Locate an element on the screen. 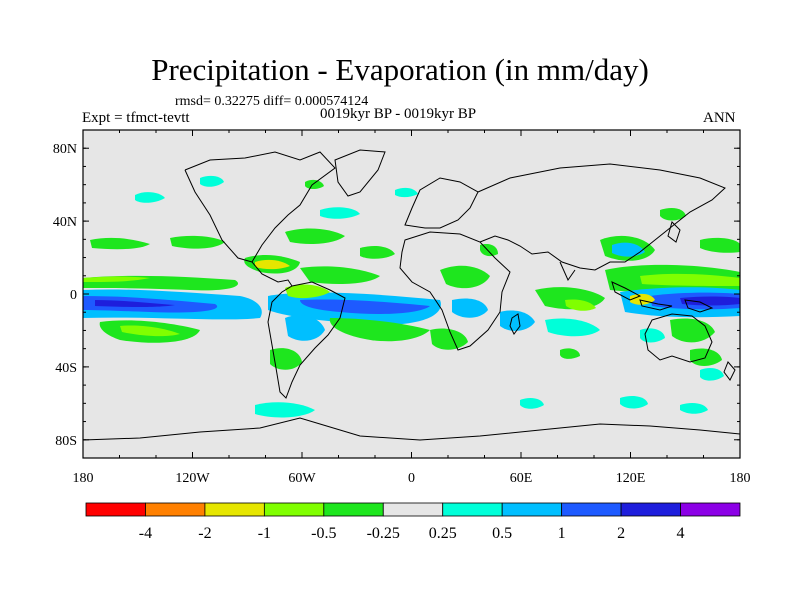 Image resolution: width=800 pixels, height=600 pixels. lat-tick-label: 40N is located at coordinates (65, 222).